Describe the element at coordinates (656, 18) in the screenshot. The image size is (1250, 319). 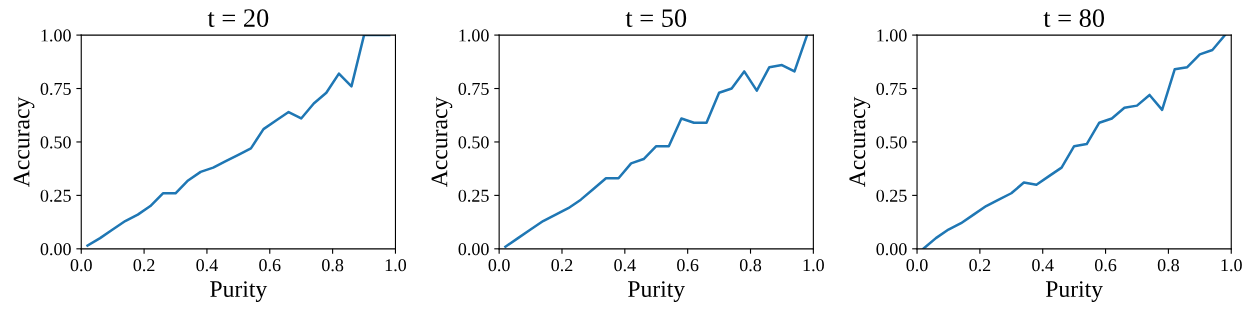
I see `chart-title: t = 50` at that location.